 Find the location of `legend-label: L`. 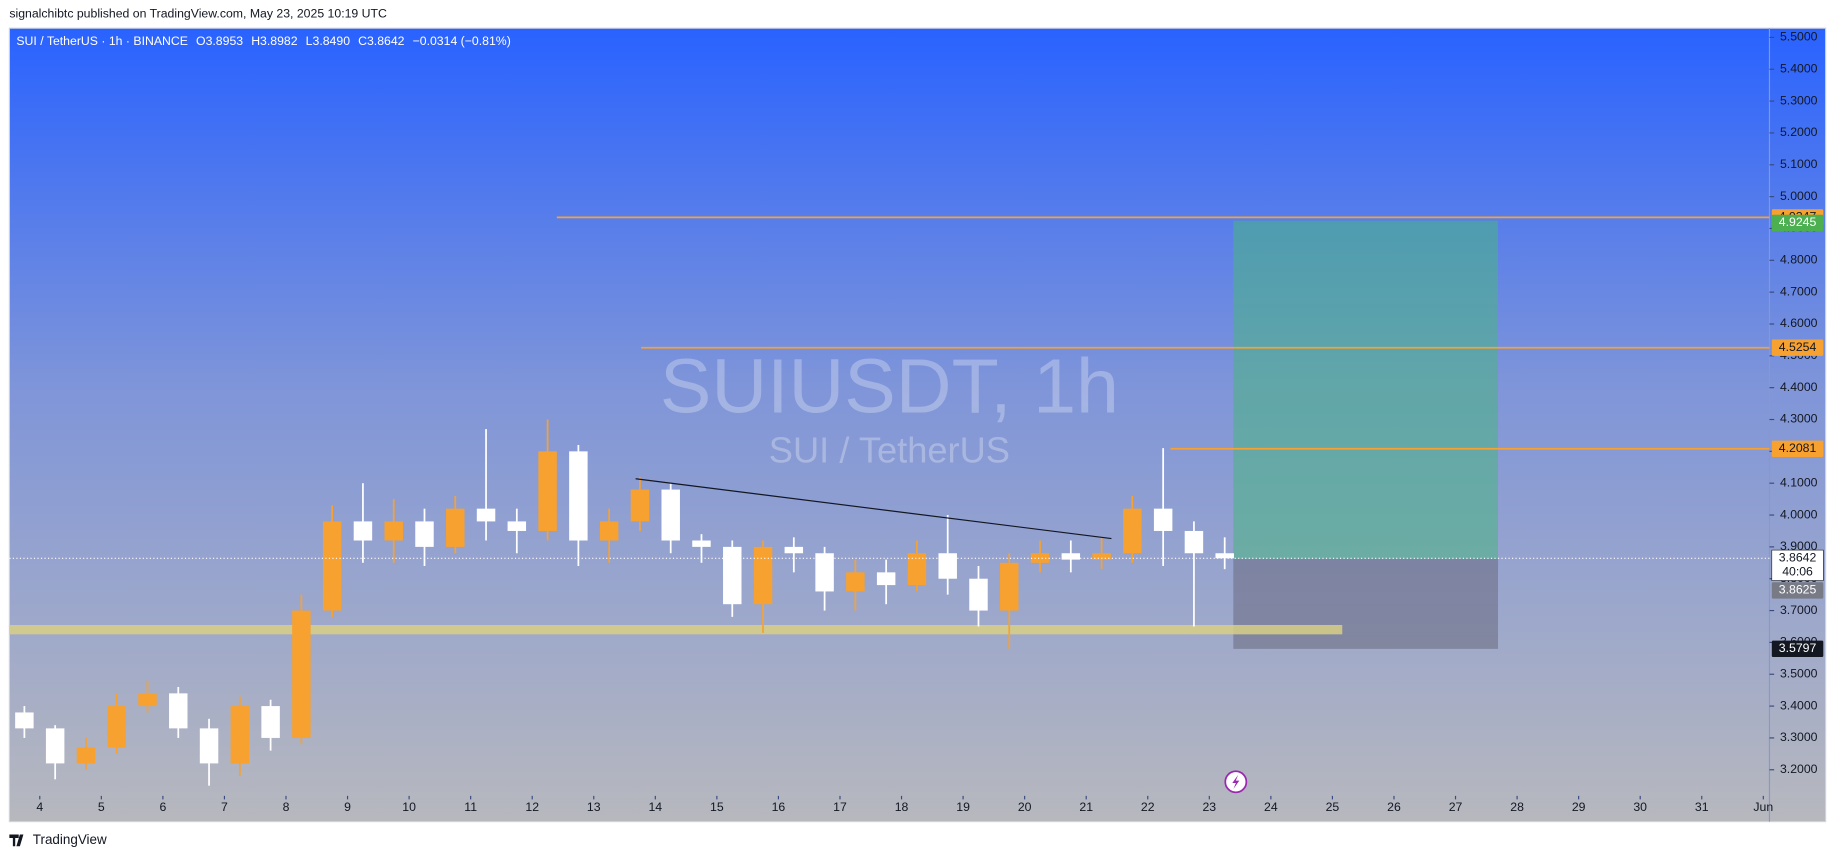

legend-label: L is located at coordinates (309, 41).